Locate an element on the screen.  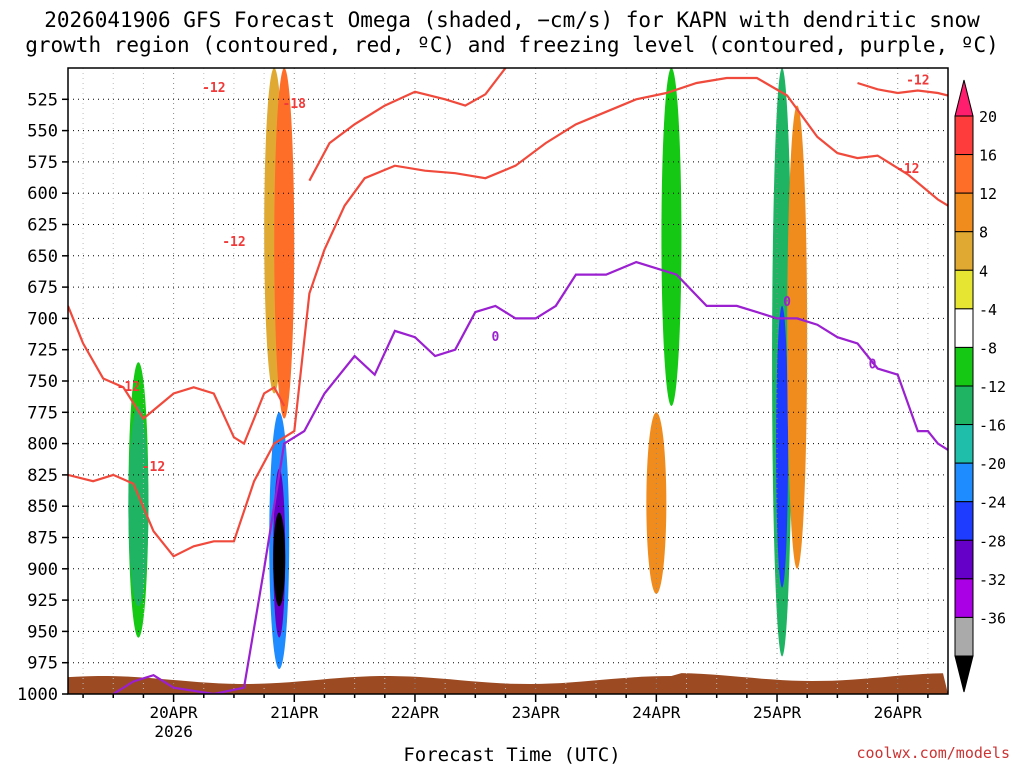
y-tick-label: 750 is located at coordinates (42, 382).